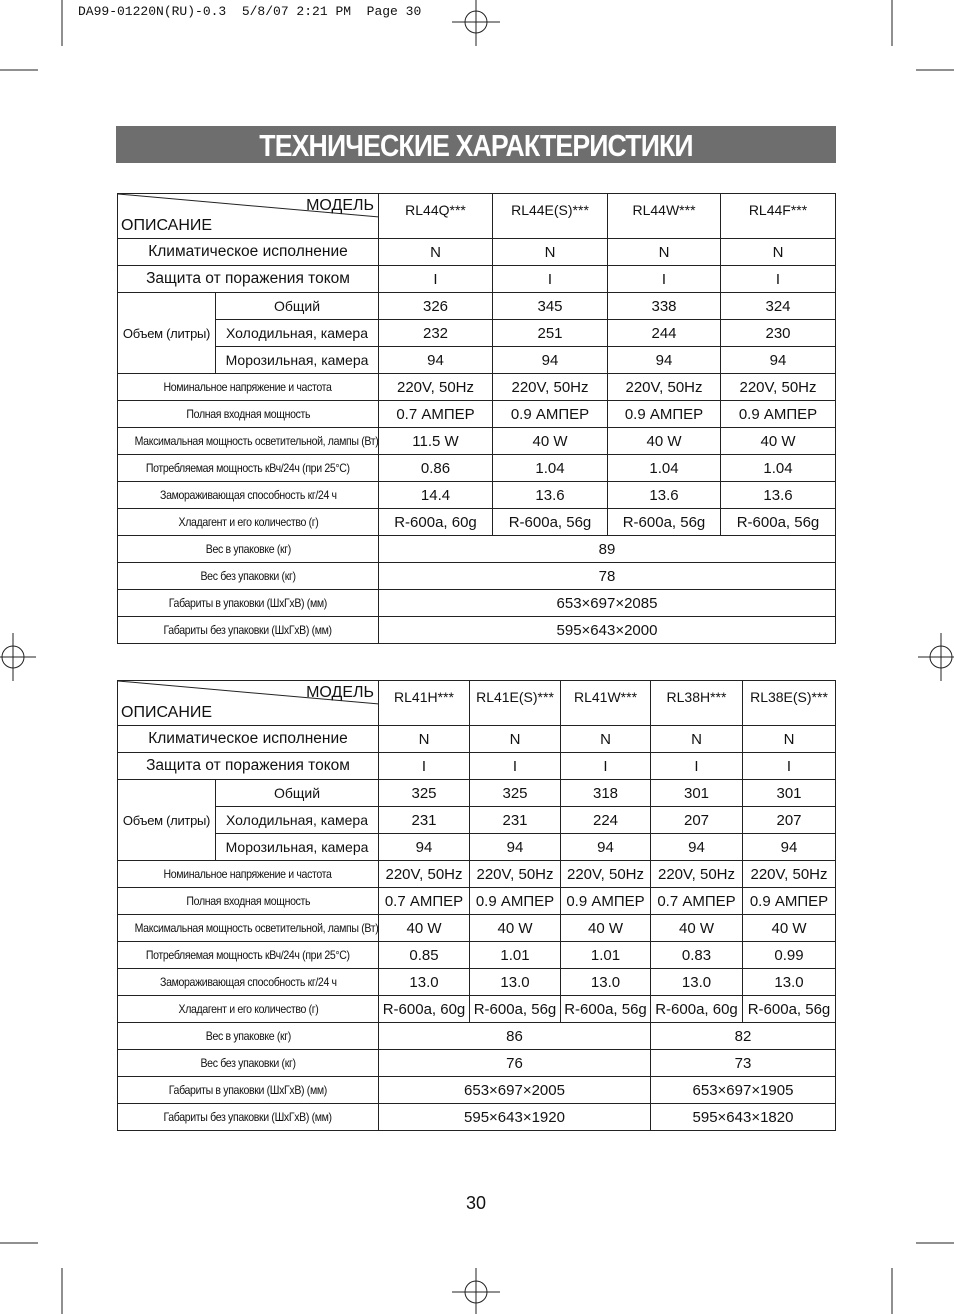 This screenshot has width=954, height=1314. I want to click on row-label: Общий, so click(297, 306).